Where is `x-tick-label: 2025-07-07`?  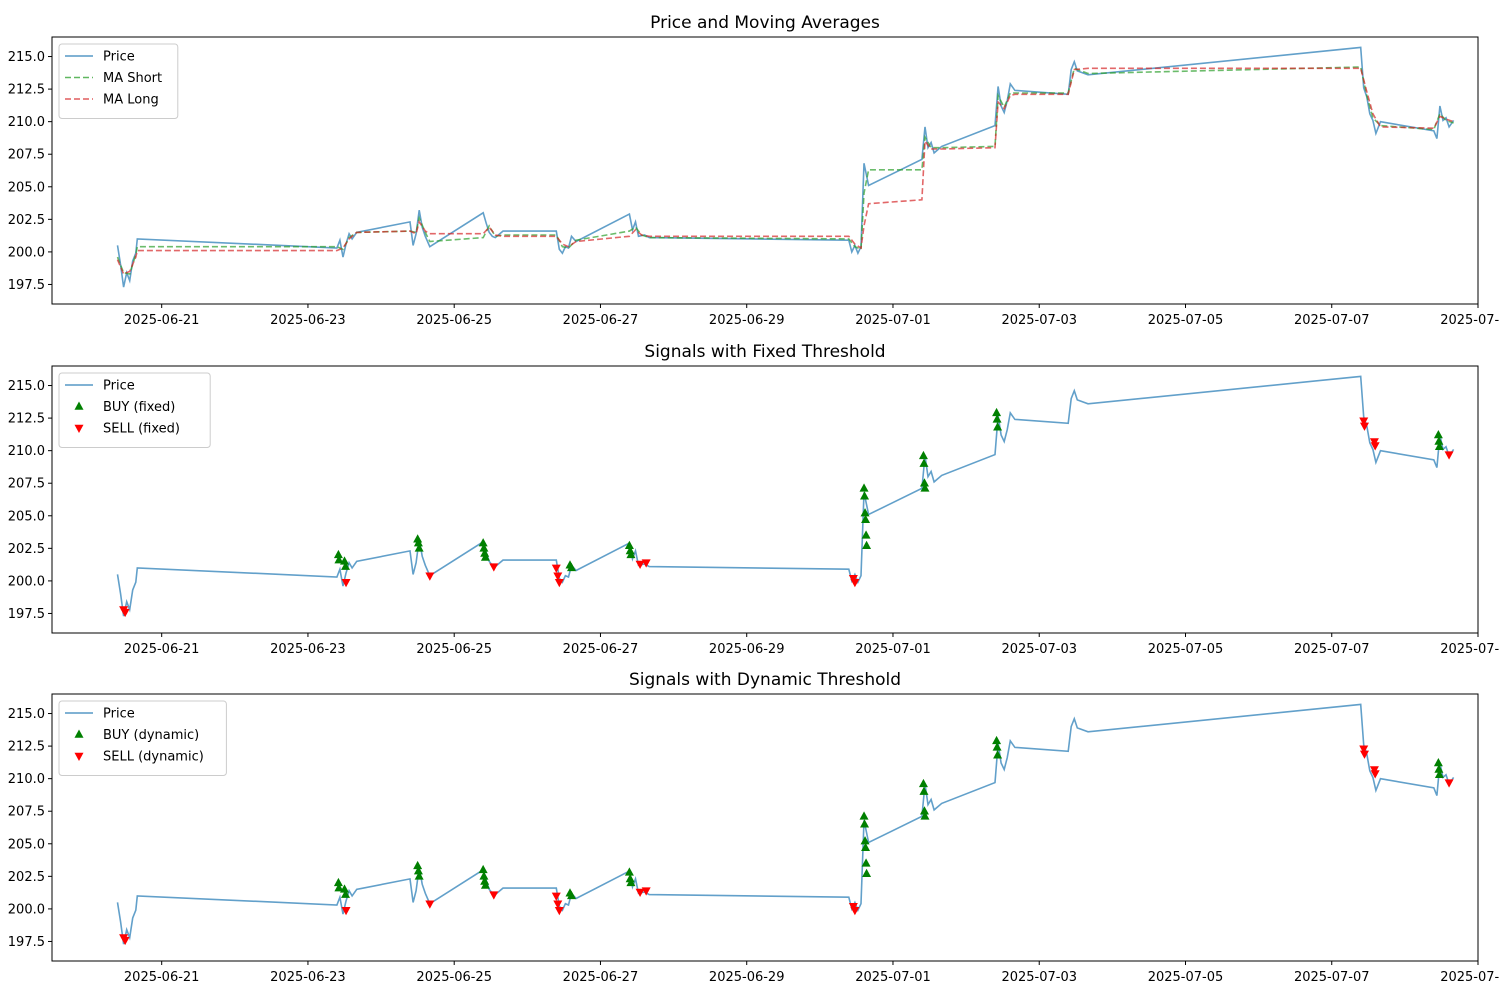 x-tick-label: 2025-07-07 is located at coordinates (1332, 320).